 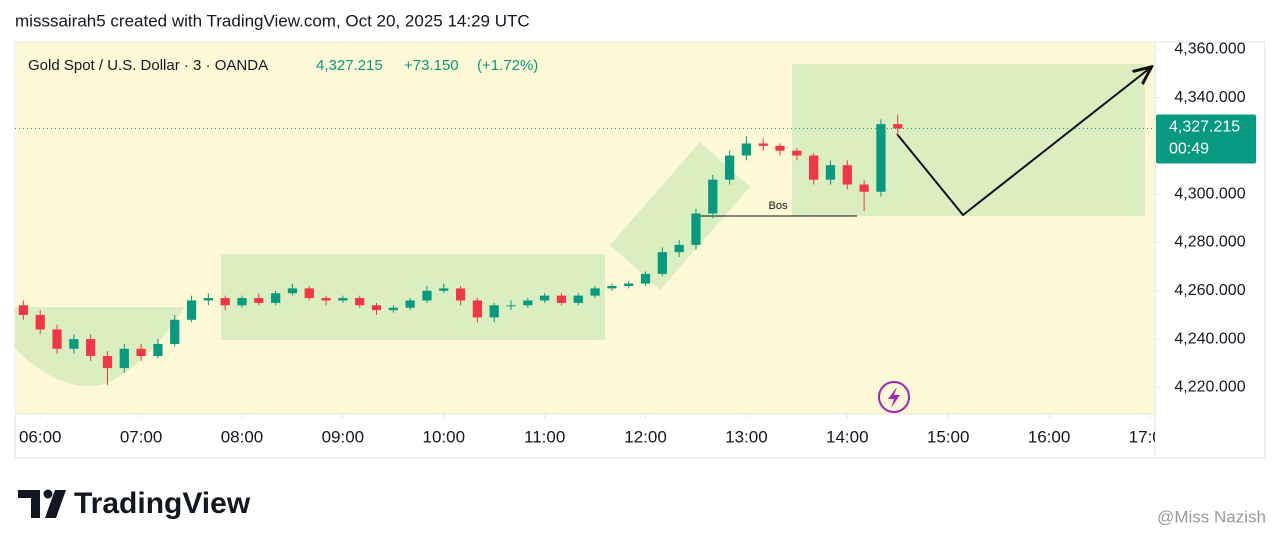 I want to click on y-tick-label: 4,360.000, so click(x=1209, y=48).